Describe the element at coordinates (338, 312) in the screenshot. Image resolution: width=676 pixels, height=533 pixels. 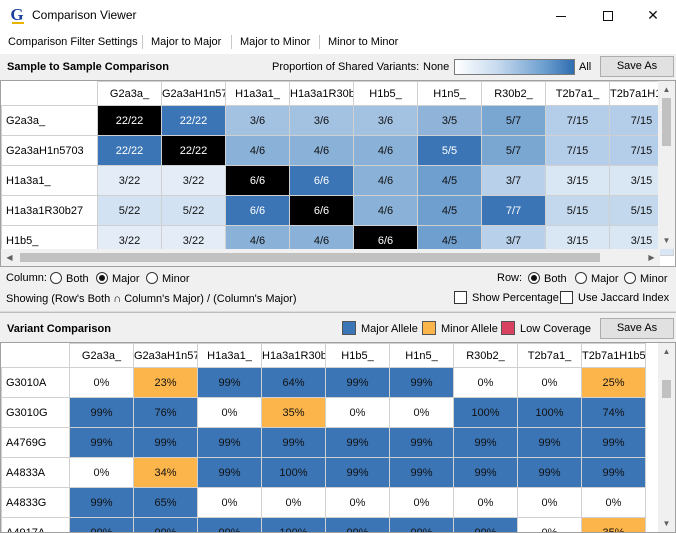
I see `panel-splitter` at that location.